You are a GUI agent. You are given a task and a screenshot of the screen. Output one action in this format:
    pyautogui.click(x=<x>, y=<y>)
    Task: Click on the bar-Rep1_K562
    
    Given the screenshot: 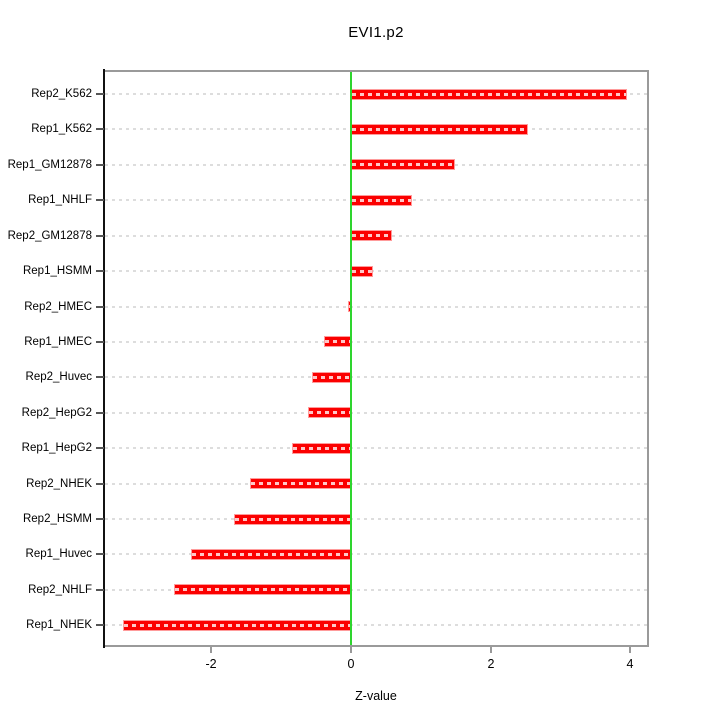 What is the action you would take?
    pyautogui.click(x=439, y=129)
    